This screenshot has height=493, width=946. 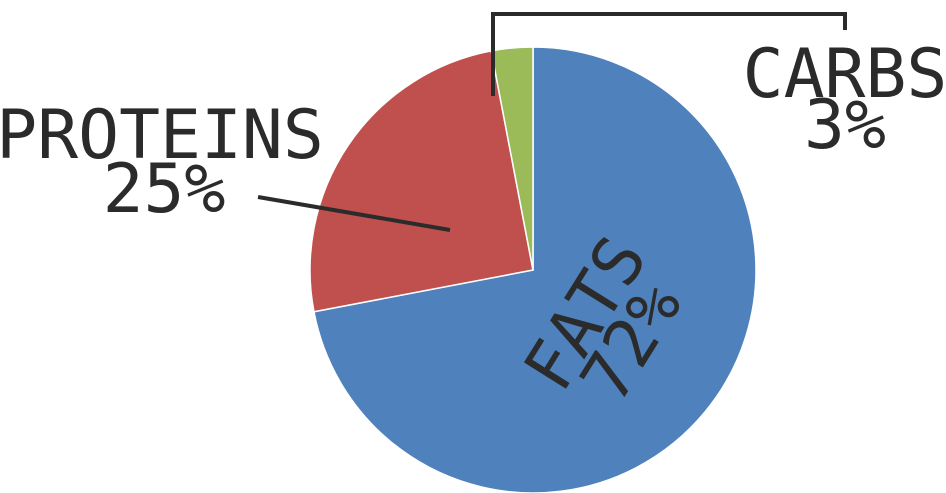 What do you see at coordinates (845, 125) in the screenshot?
I see `slice-value-carbs: 3%` at bounding box center [845, 125].